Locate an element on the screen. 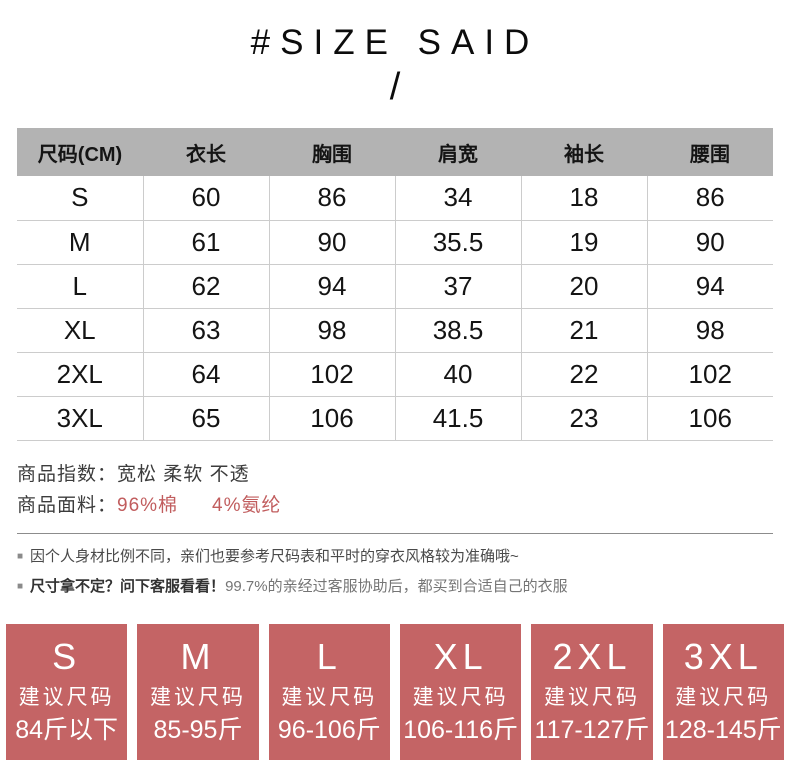 Image resolution: width=790 pixels, height=760 pixels. box-weight-range: 84斤以下 is located at coordinates (67, 729).